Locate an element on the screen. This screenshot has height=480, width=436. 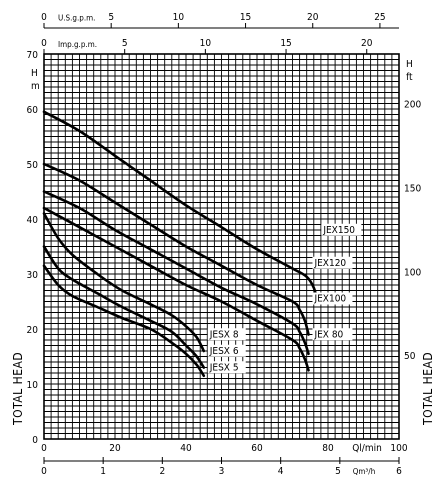
series-label-jesx5: JESX 5 is located at coordinates (224, 367).